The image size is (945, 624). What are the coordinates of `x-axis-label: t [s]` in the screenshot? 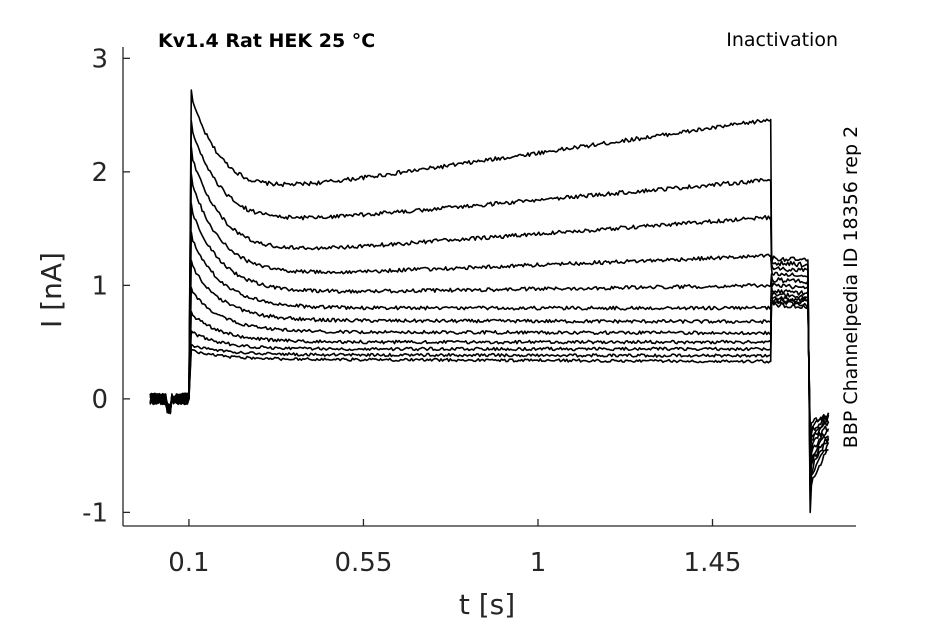 It's located at (487, 604).